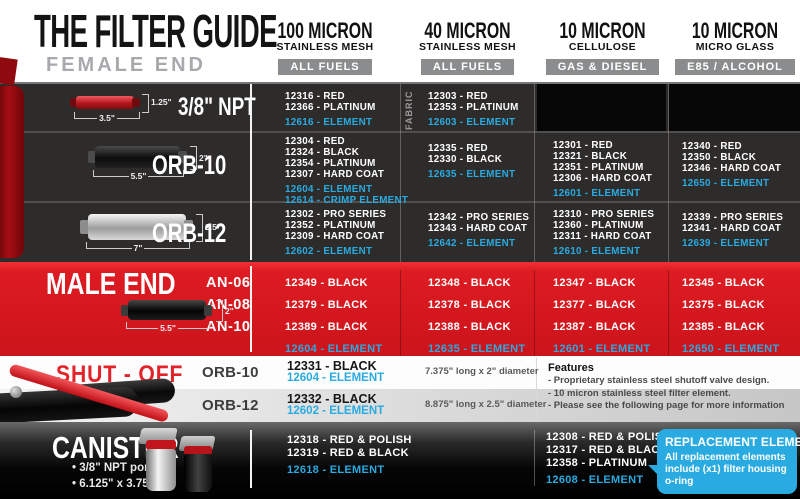  Describe the element at coordinates (107, 117) in the screenshot. I see `length-dim-bracket: 3.5"` at that location.